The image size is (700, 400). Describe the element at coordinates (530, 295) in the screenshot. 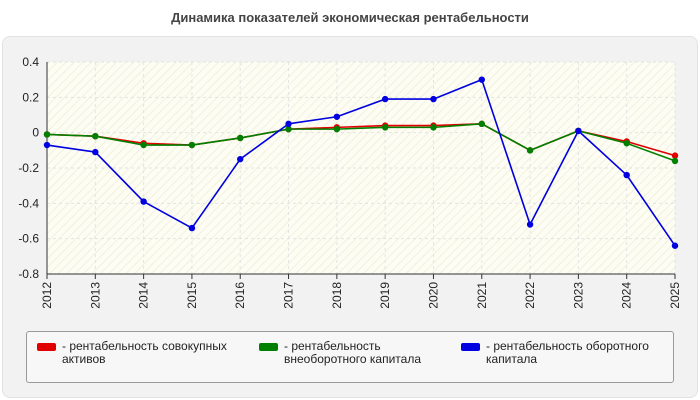

I see `x-tick-label: 2022` at that location.